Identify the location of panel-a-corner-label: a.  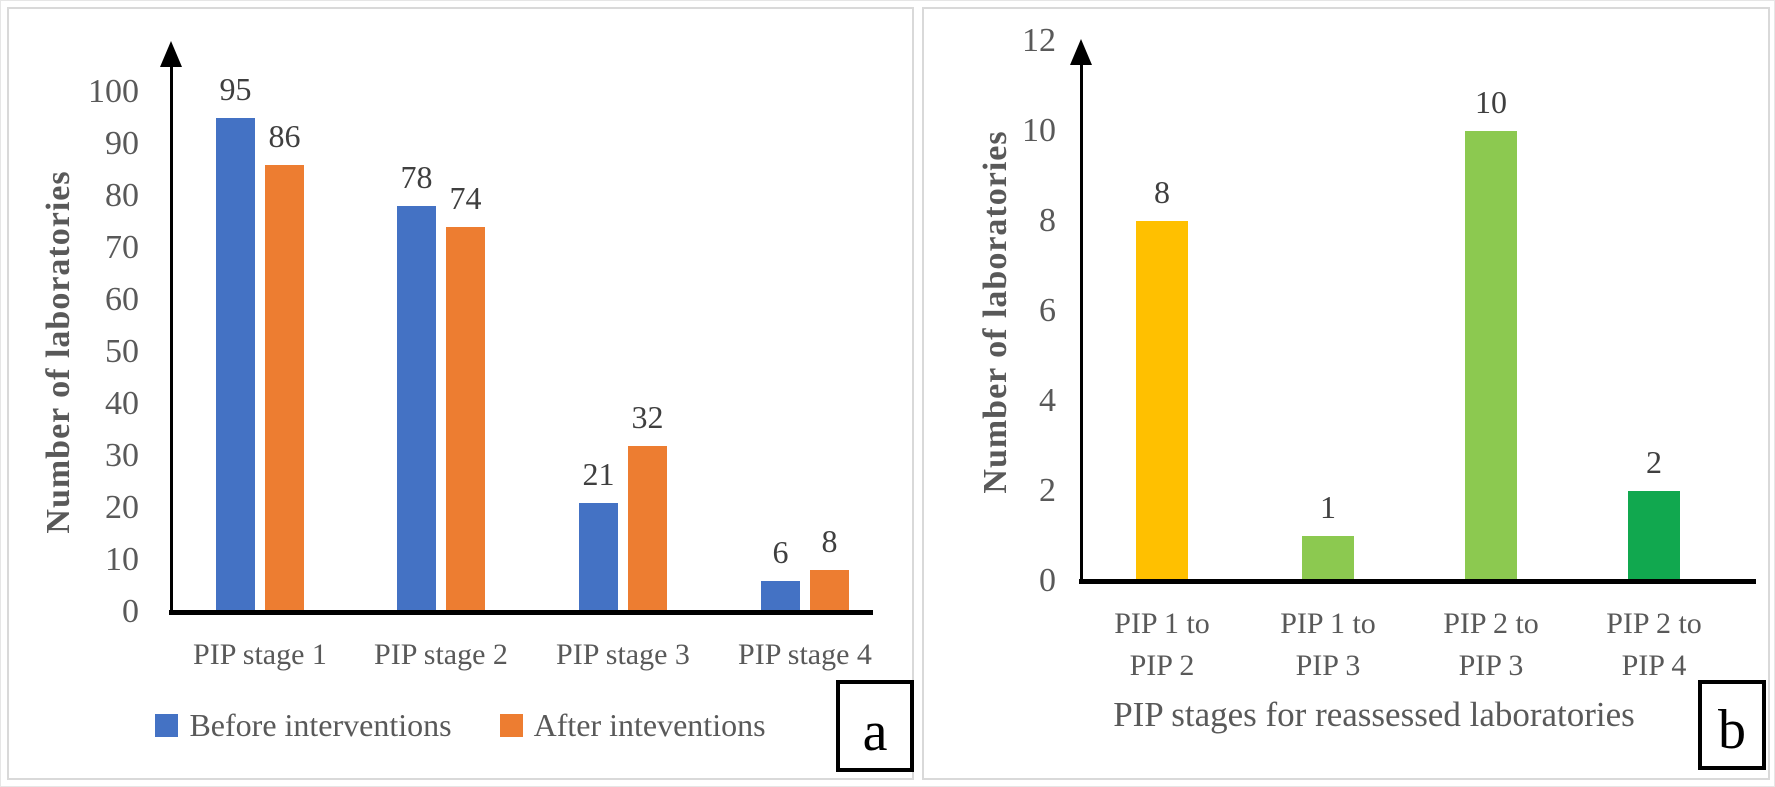
(875, 732).